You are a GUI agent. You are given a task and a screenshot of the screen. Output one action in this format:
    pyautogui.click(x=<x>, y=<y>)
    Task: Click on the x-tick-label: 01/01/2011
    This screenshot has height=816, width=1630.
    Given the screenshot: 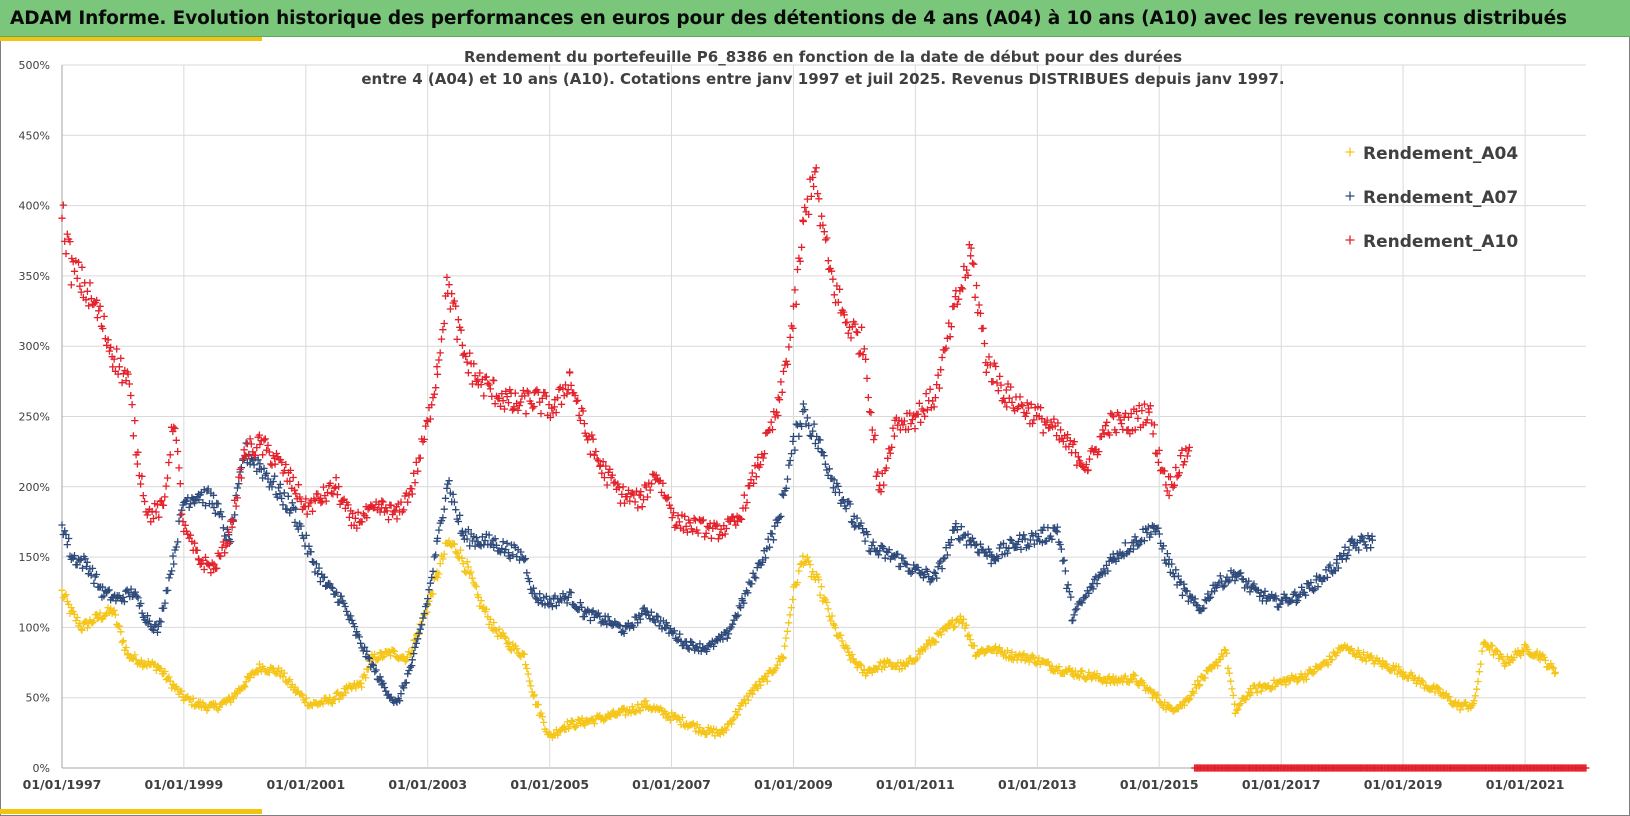 What is the action you would take?
    pyautogui.click(x=915, y=784)
    